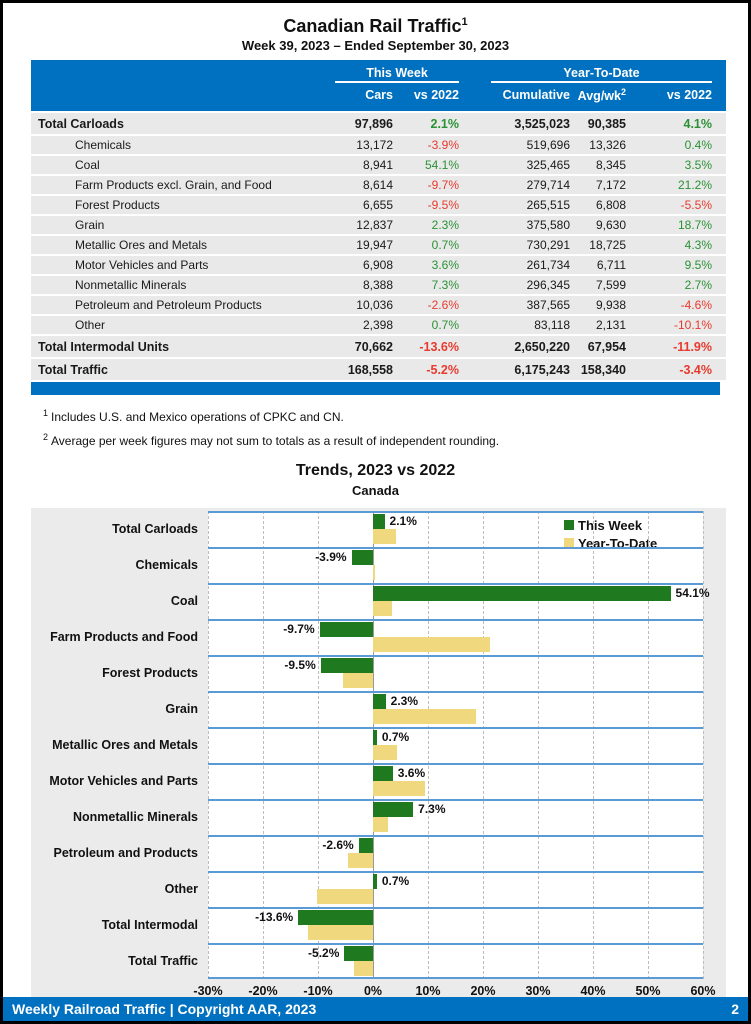  I want to click on footnote-1-marker: 1, so click(46, 413).